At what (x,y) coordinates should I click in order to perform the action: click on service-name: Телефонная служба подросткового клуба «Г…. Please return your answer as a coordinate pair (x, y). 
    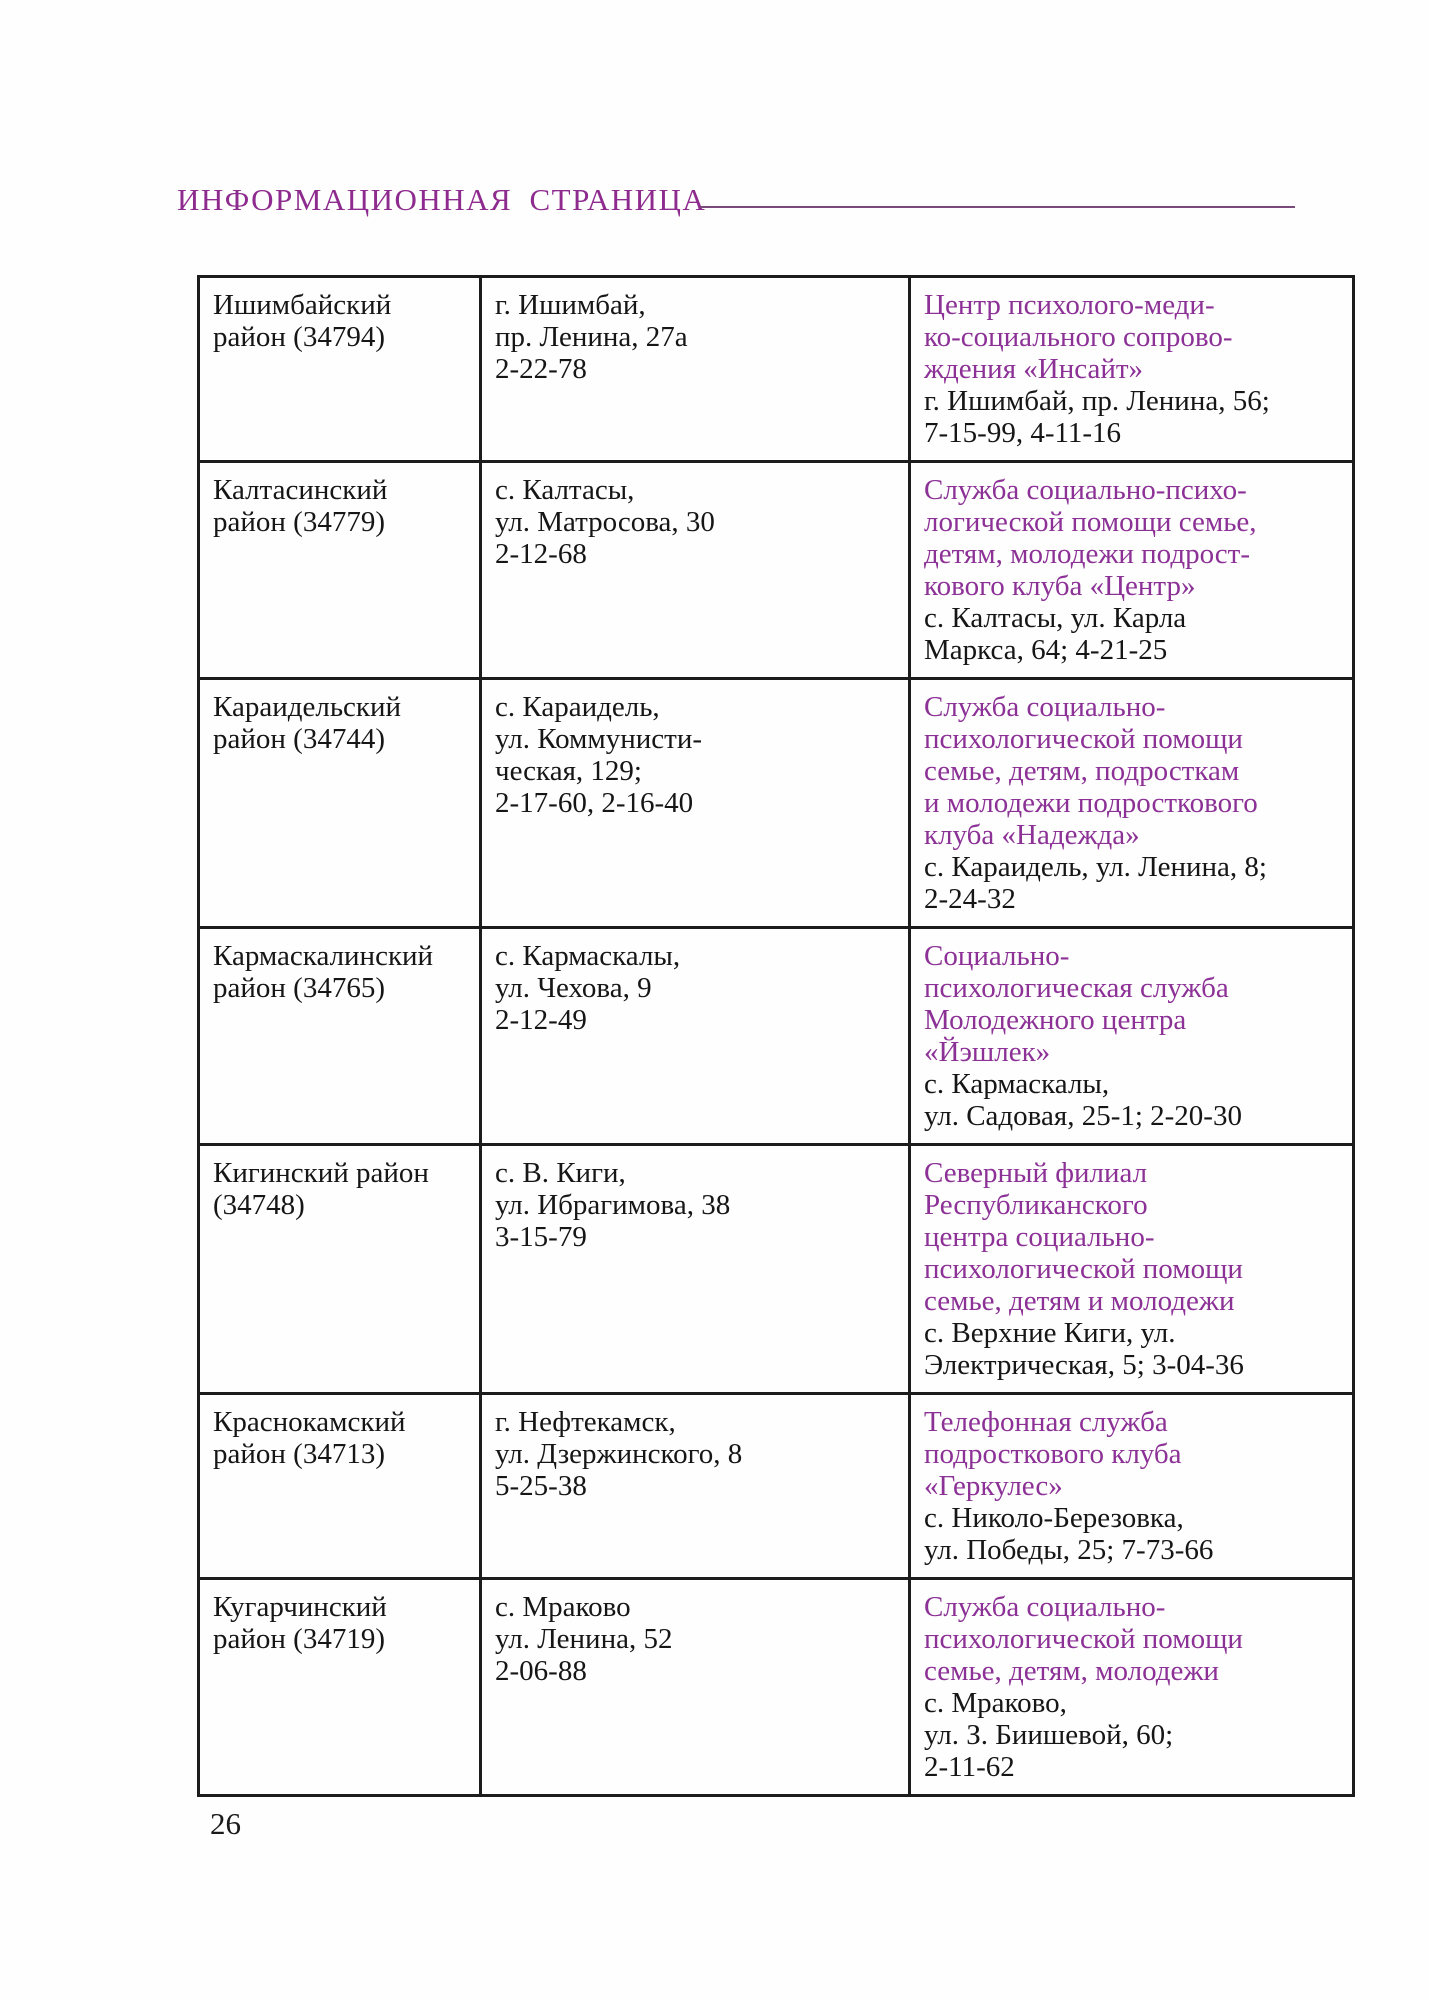
    Looking at the image, I should click on (1053, 1454).